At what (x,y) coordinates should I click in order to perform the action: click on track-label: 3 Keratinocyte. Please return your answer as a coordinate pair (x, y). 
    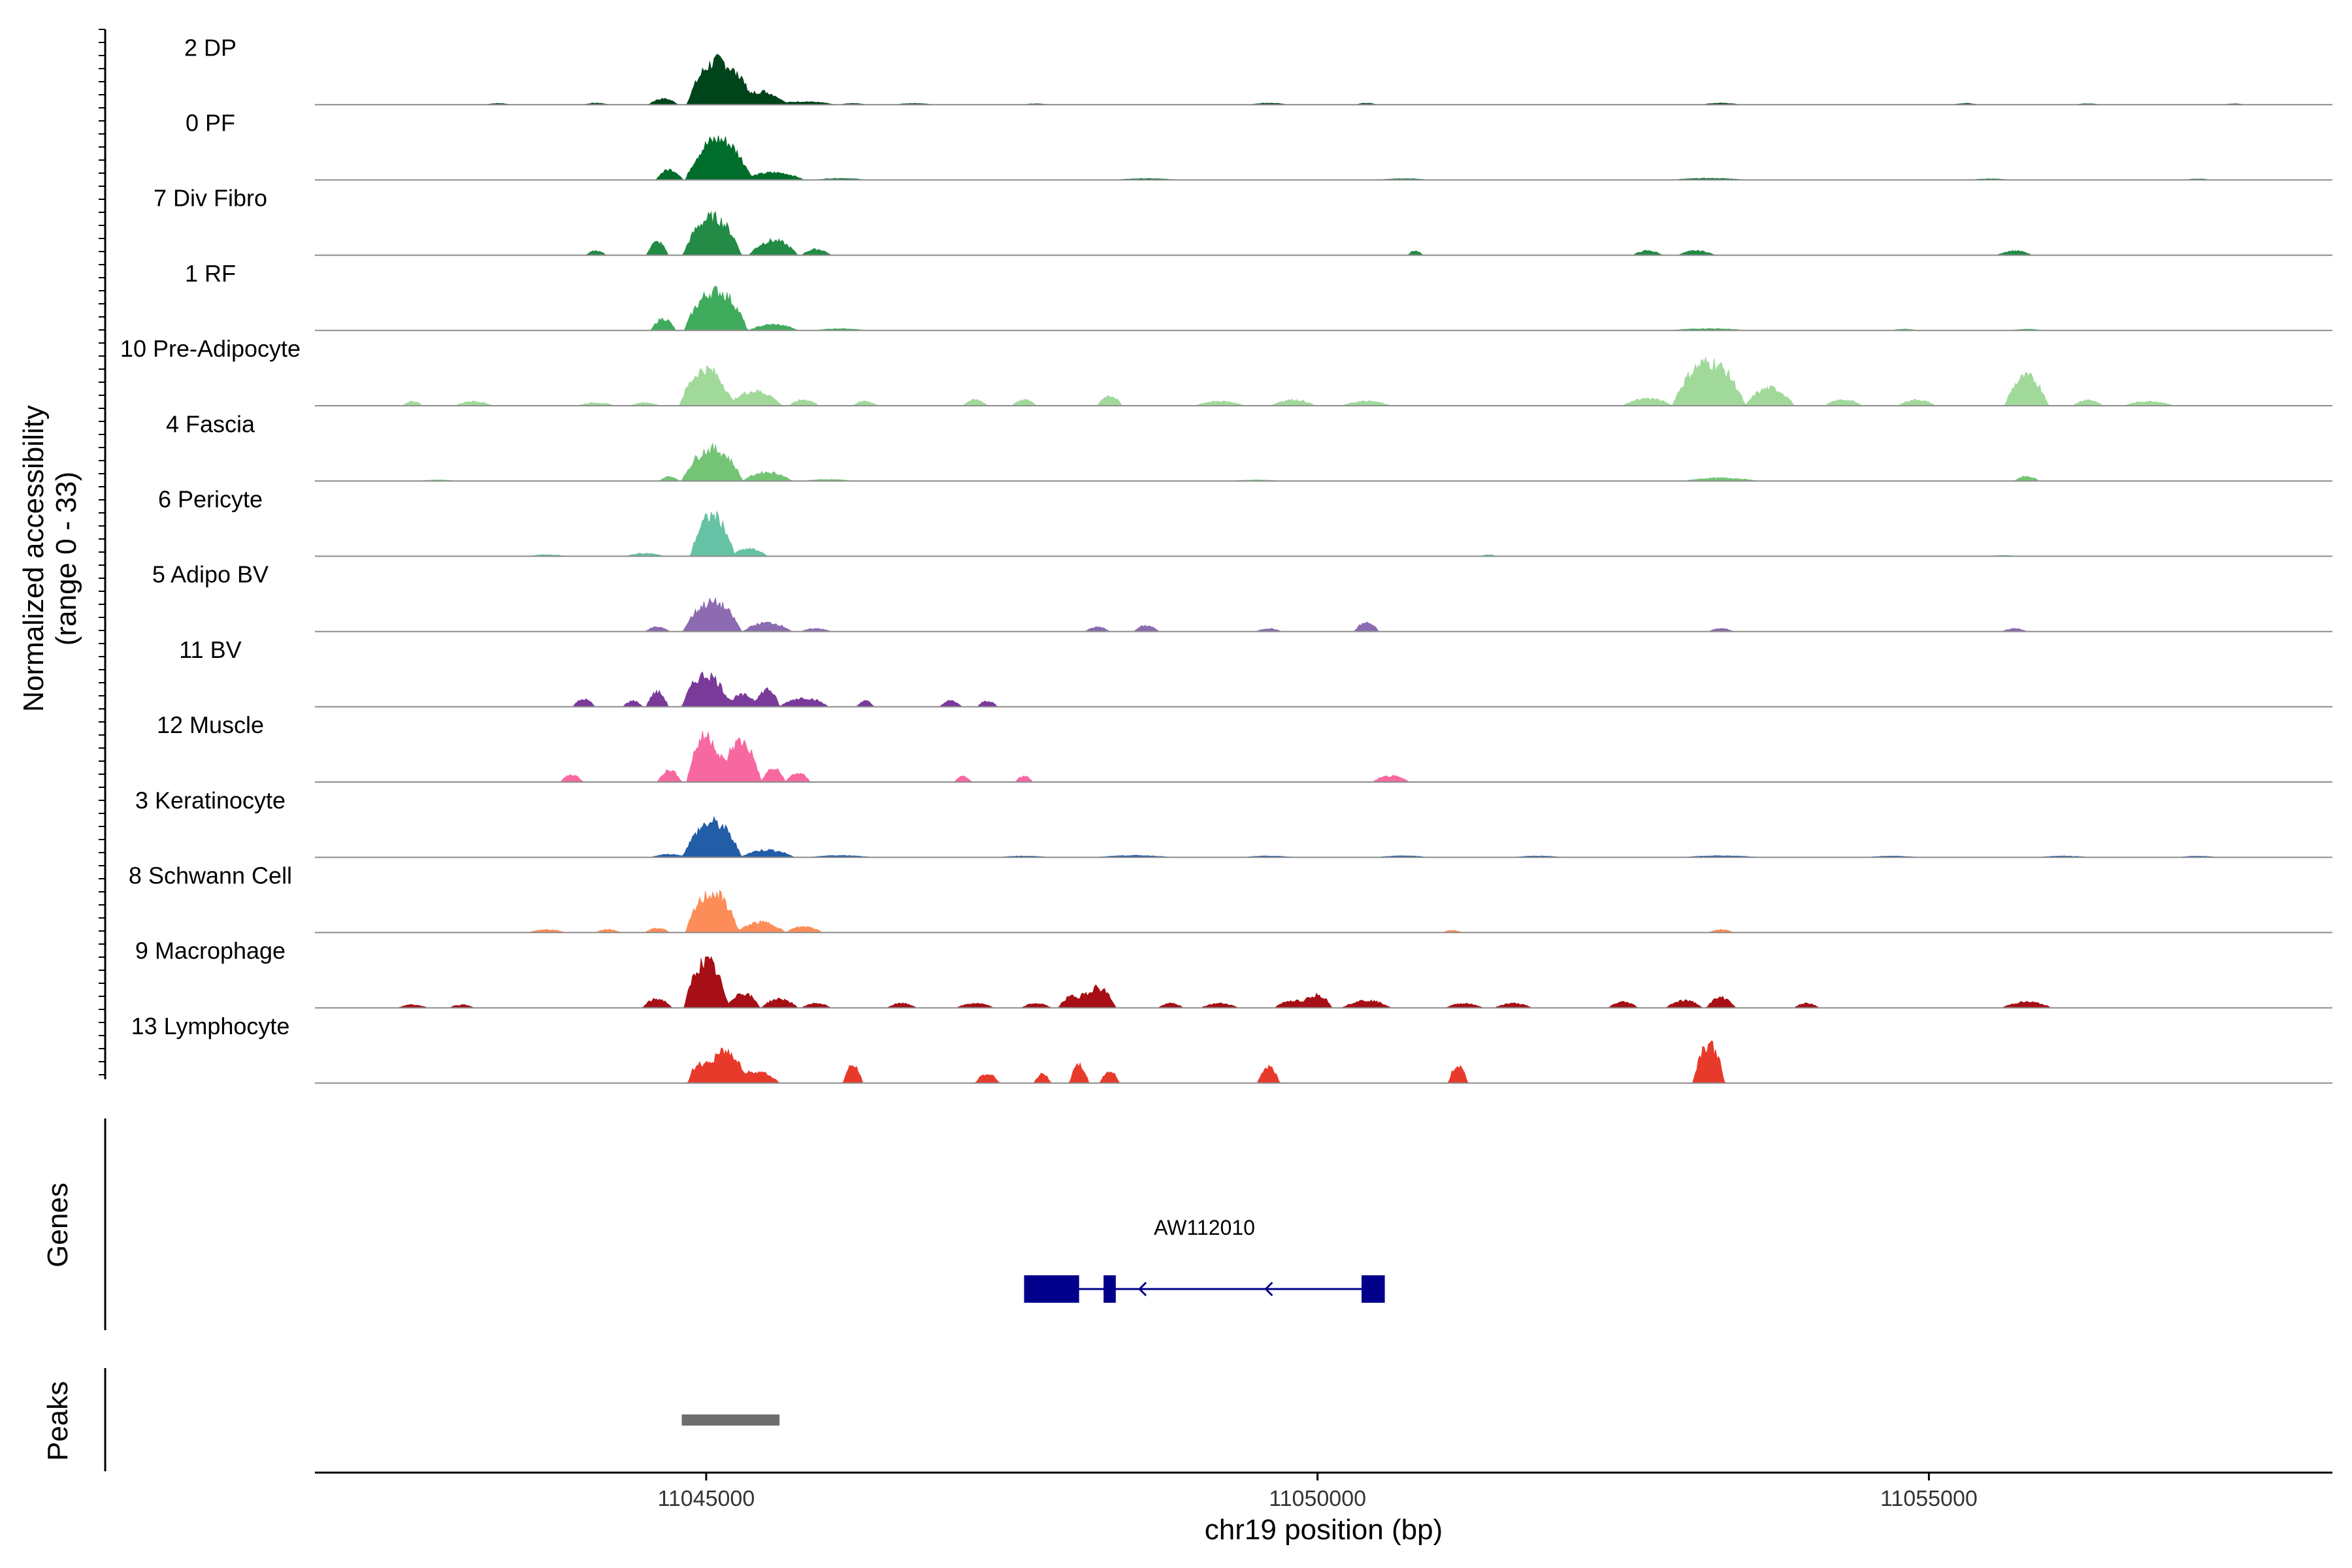
    Looking at the image, I should click on (210, 800).